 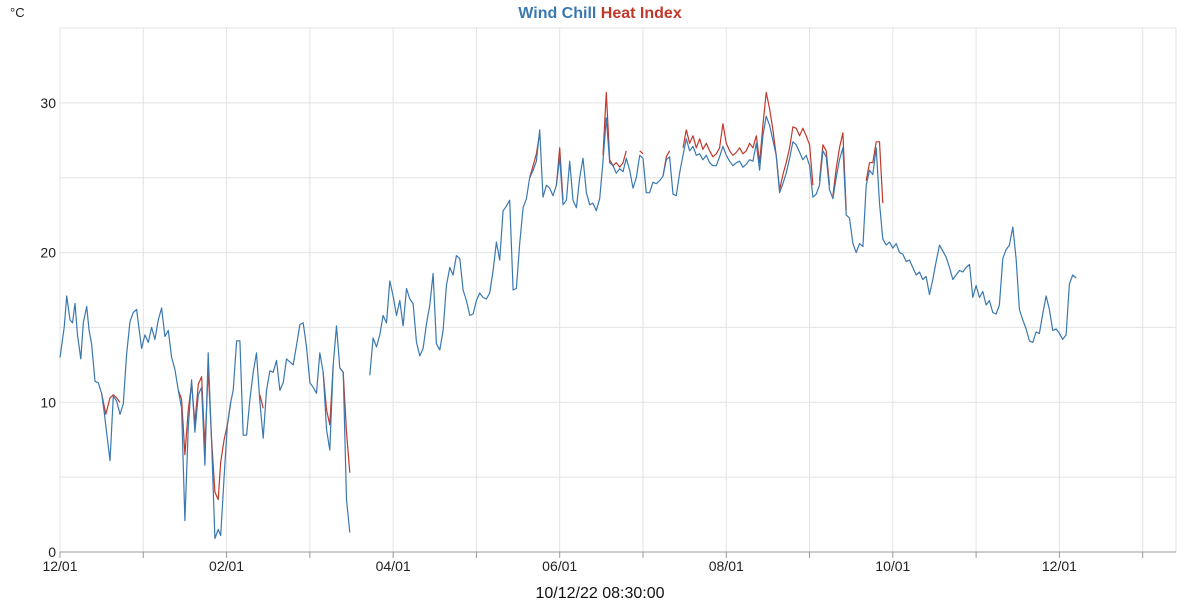 I want to click on x-axis-title: 10/12/22 08:30:00, so click(x=599, y=592).